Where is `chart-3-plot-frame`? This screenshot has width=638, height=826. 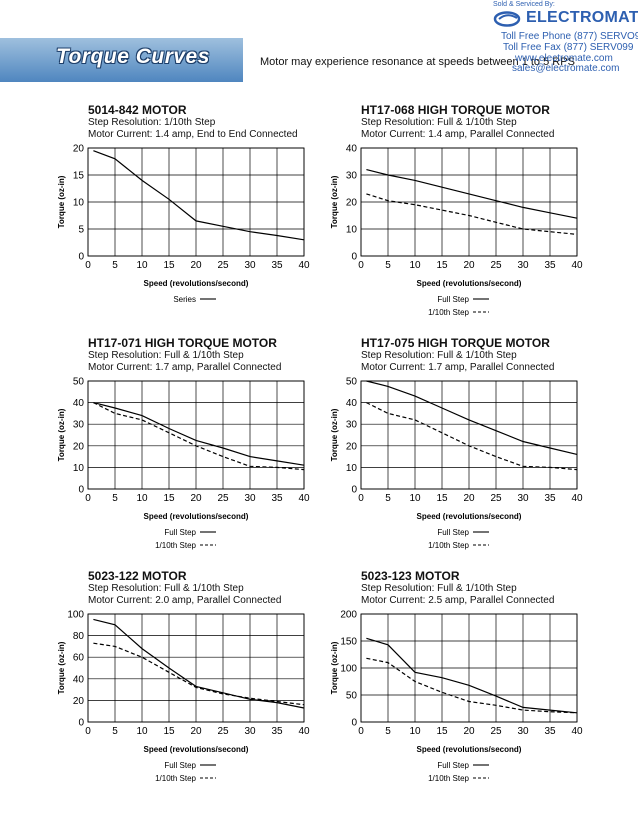
chart-3-plot-frame is located at coordinates (196, 435).